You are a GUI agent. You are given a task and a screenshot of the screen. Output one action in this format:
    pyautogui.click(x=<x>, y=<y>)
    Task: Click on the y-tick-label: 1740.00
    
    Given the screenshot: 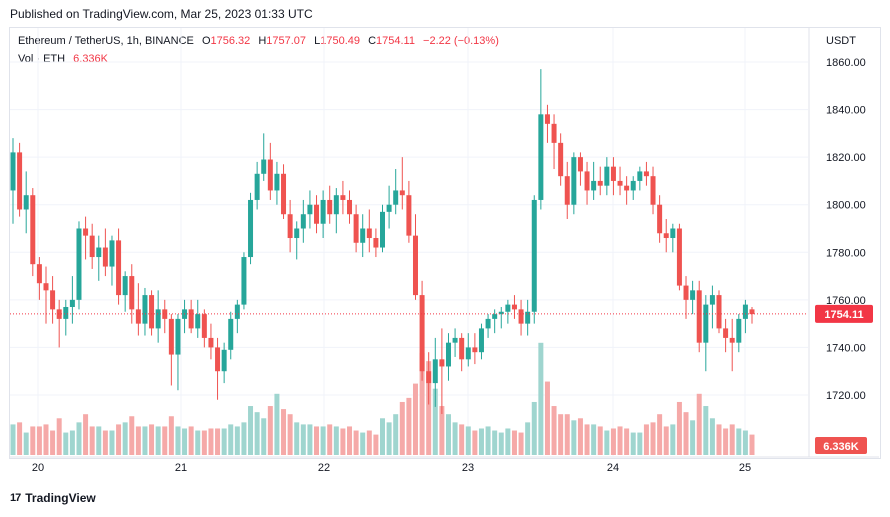 What is the action you would take?
    pyautogui.click(x=846, y=348)
    